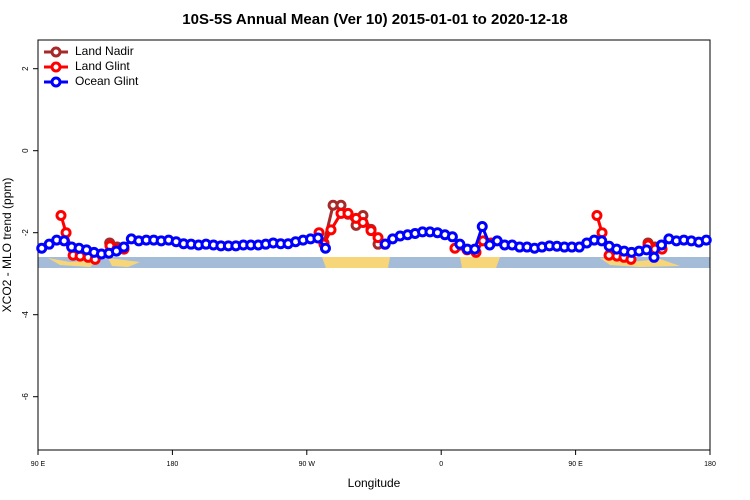 This screenshot has width=750, height=500. I want to click on legend-label: Land Nadir, so click(104, 51).